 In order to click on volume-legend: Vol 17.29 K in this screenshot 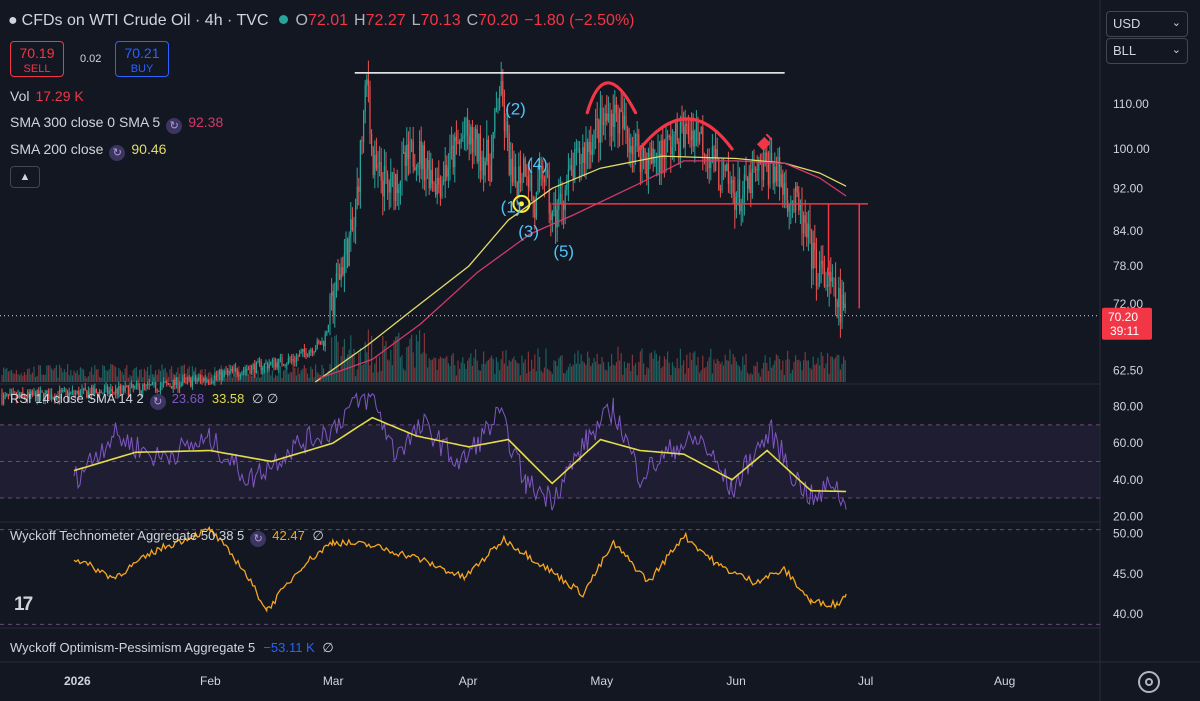, I will do `click(47, 96)`.